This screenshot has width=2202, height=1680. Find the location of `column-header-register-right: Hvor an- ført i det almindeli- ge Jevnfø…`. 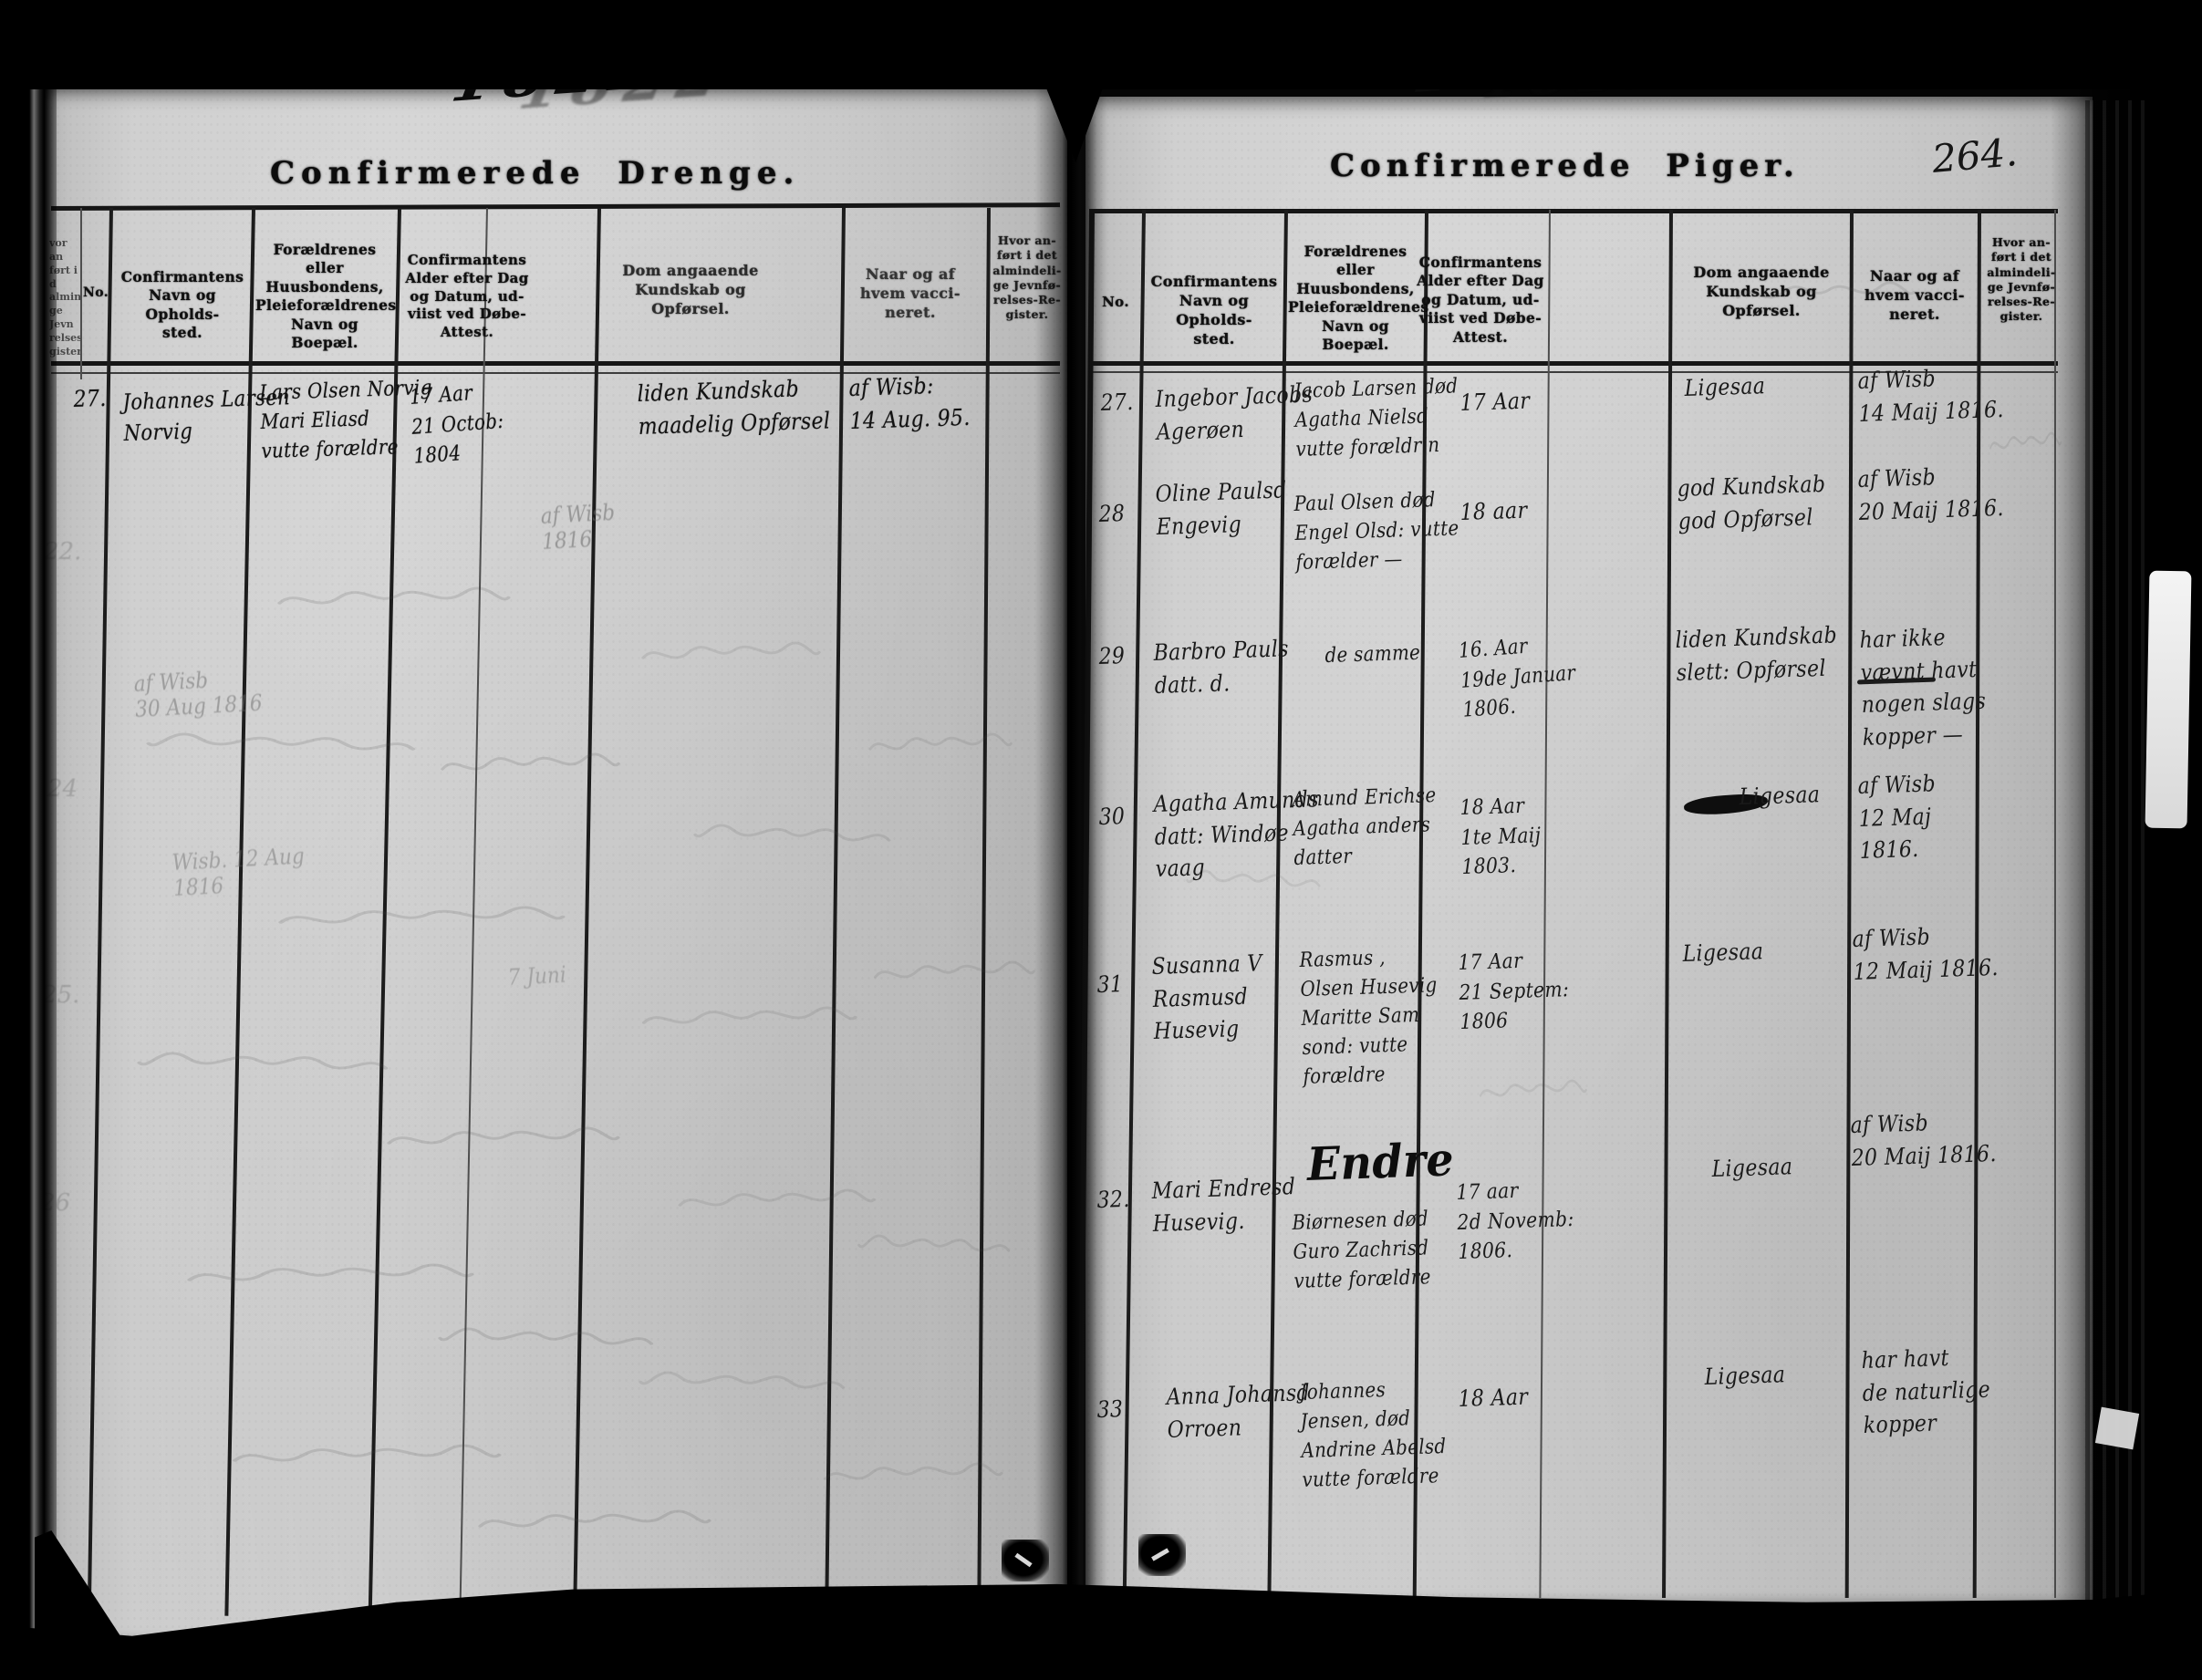

column-header-register-right: Hvor an- ført i det almindeli- ge Jevnfø… is located at coordinates (2022, 279).